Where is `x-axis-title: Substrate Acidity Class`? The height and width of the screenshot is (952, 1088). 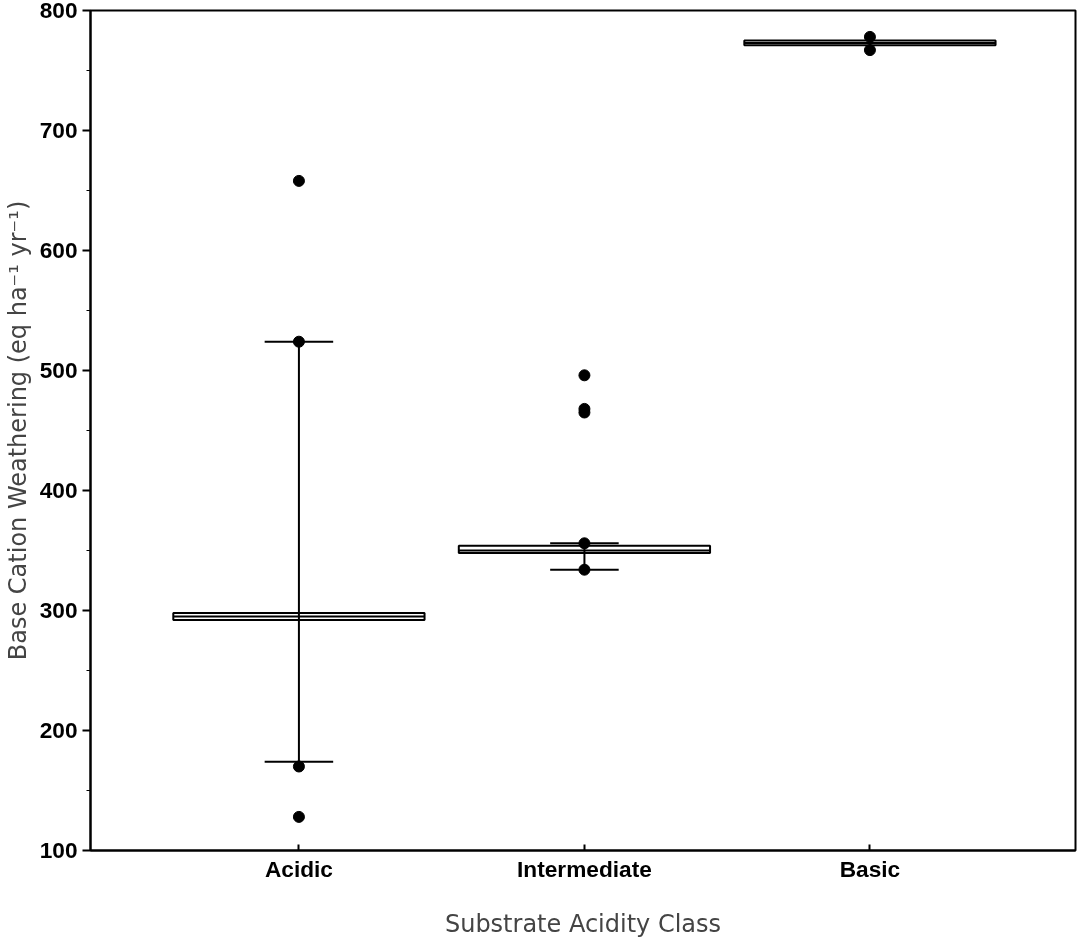 x-axis-title: Substrate Acidity Class is located at coordinates (583, 923).